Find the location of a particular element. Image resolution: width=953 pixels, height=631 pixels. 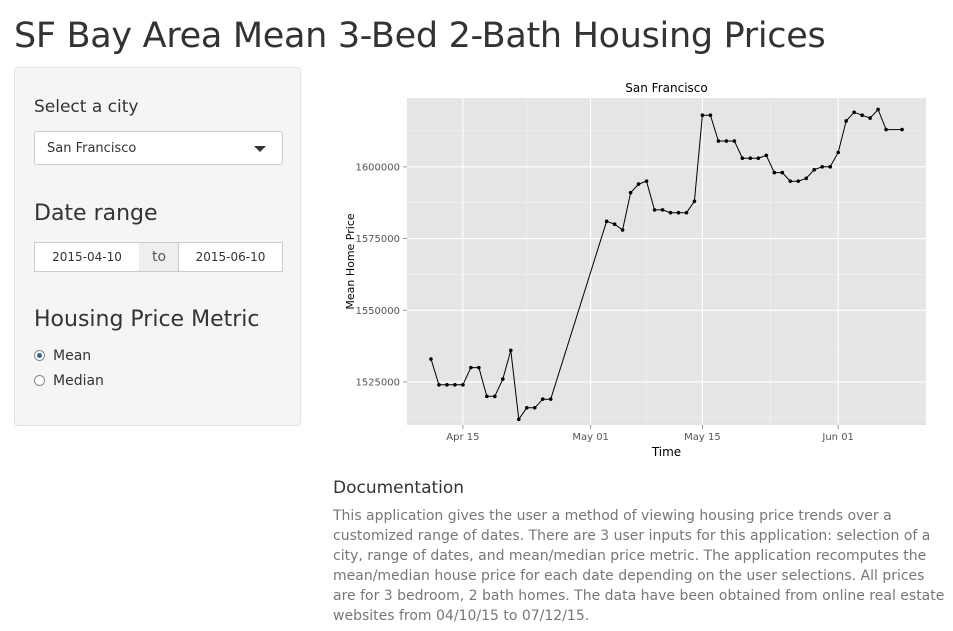

tick-label-y: 1575000 is located at coordinates (377, 239).